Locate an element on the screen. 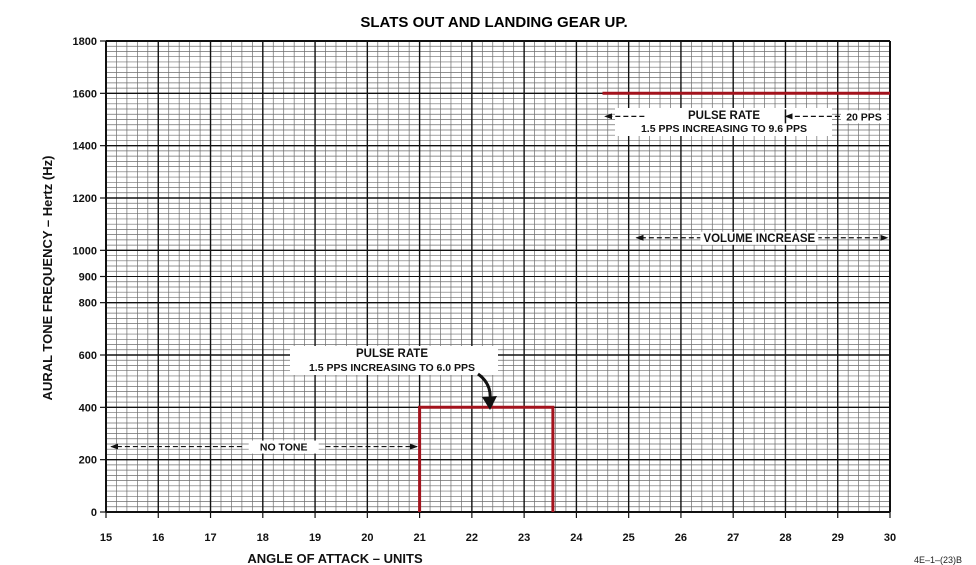  x-tick-label: 17 is located at coordinates (210, 538).